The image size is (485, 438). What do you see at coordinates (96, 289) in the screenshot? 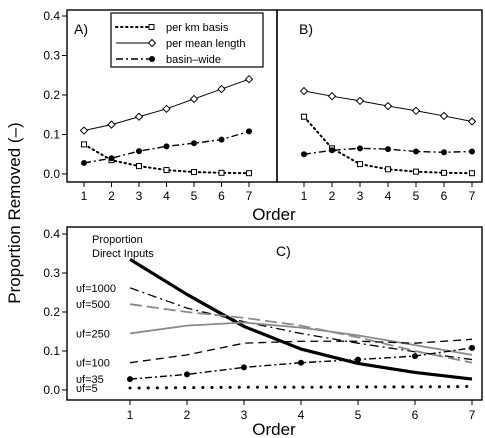
I see `curve-label: υf=1000` at bounding box center [96, 289].